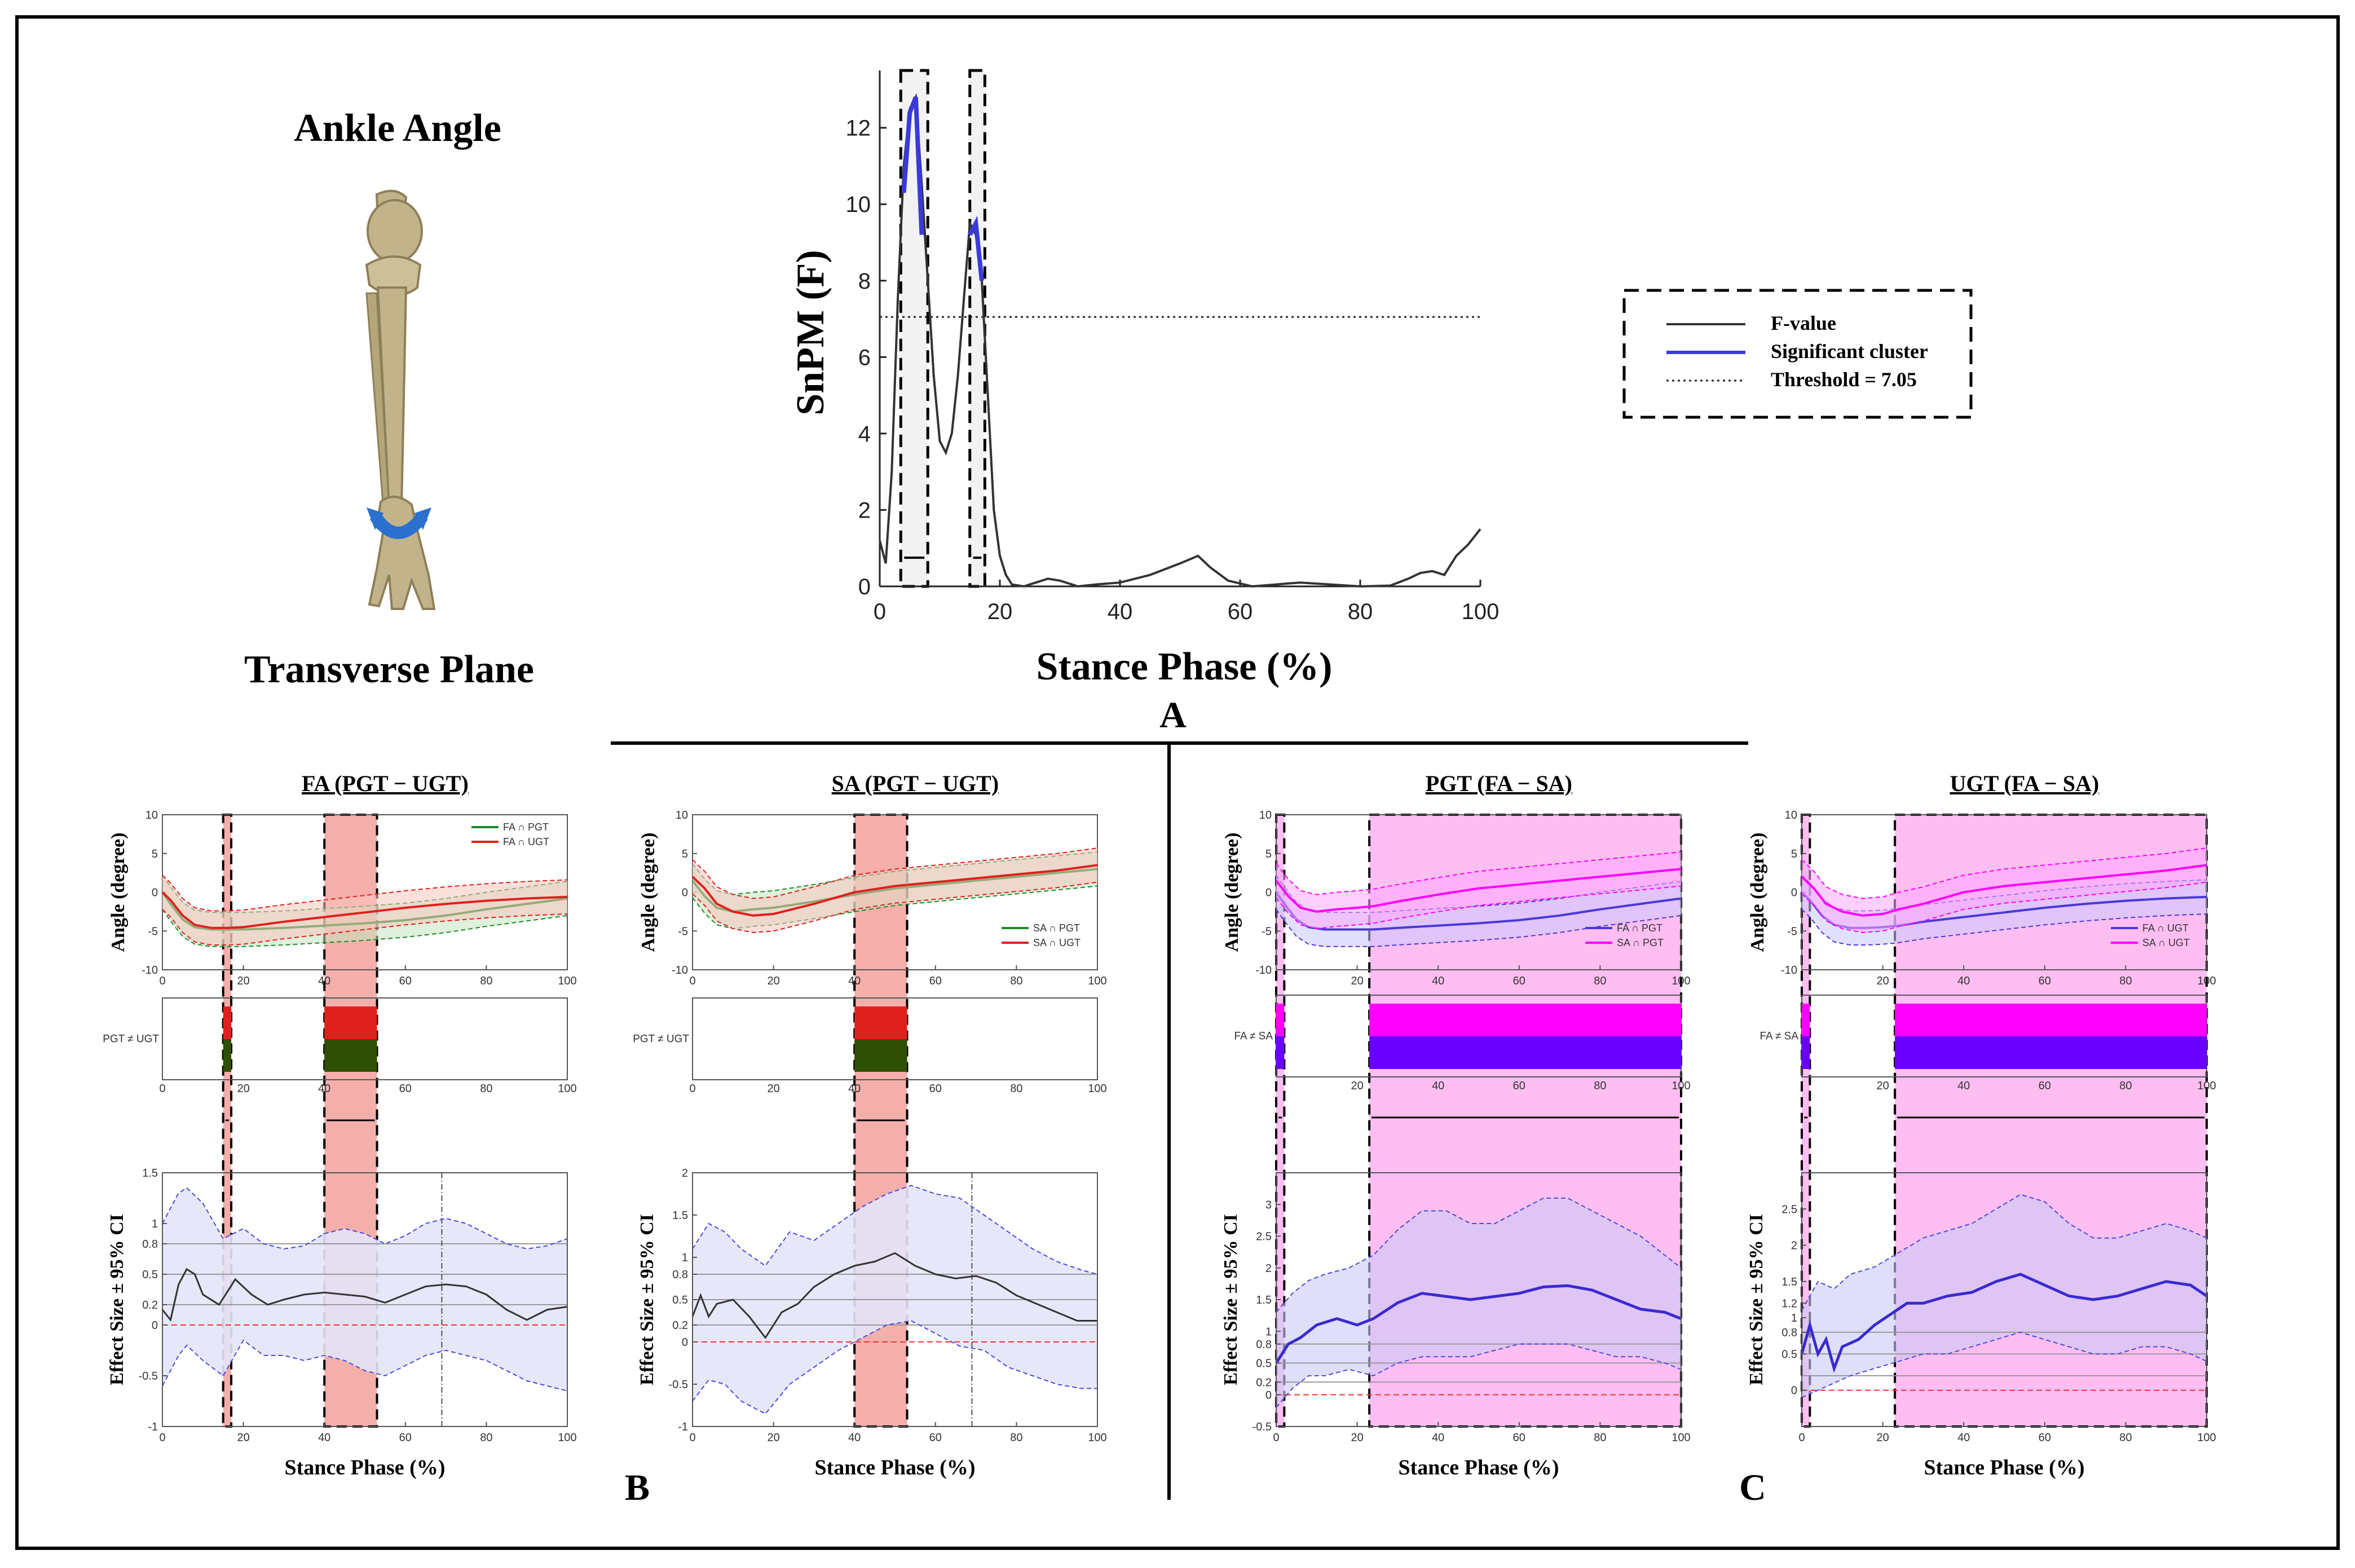  I want to click on rotation-arrow-icon, so click(399, 523).